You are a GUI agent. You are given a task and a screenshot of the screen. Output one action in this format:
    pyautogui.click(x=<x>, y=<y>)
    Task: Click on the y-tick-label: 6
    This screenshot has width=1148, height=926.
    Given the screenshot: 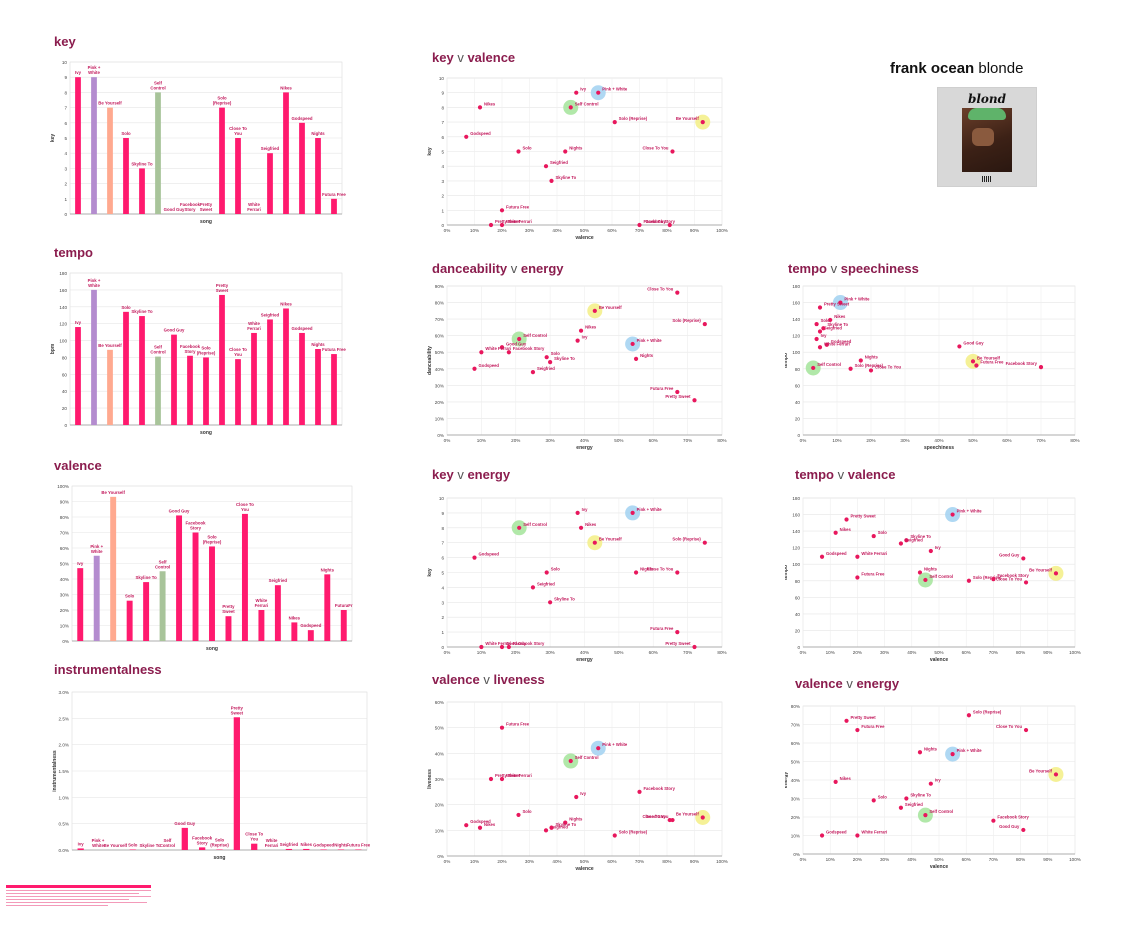 What is the action you would take?
    pyautogui.click(x=442, y=558)
    